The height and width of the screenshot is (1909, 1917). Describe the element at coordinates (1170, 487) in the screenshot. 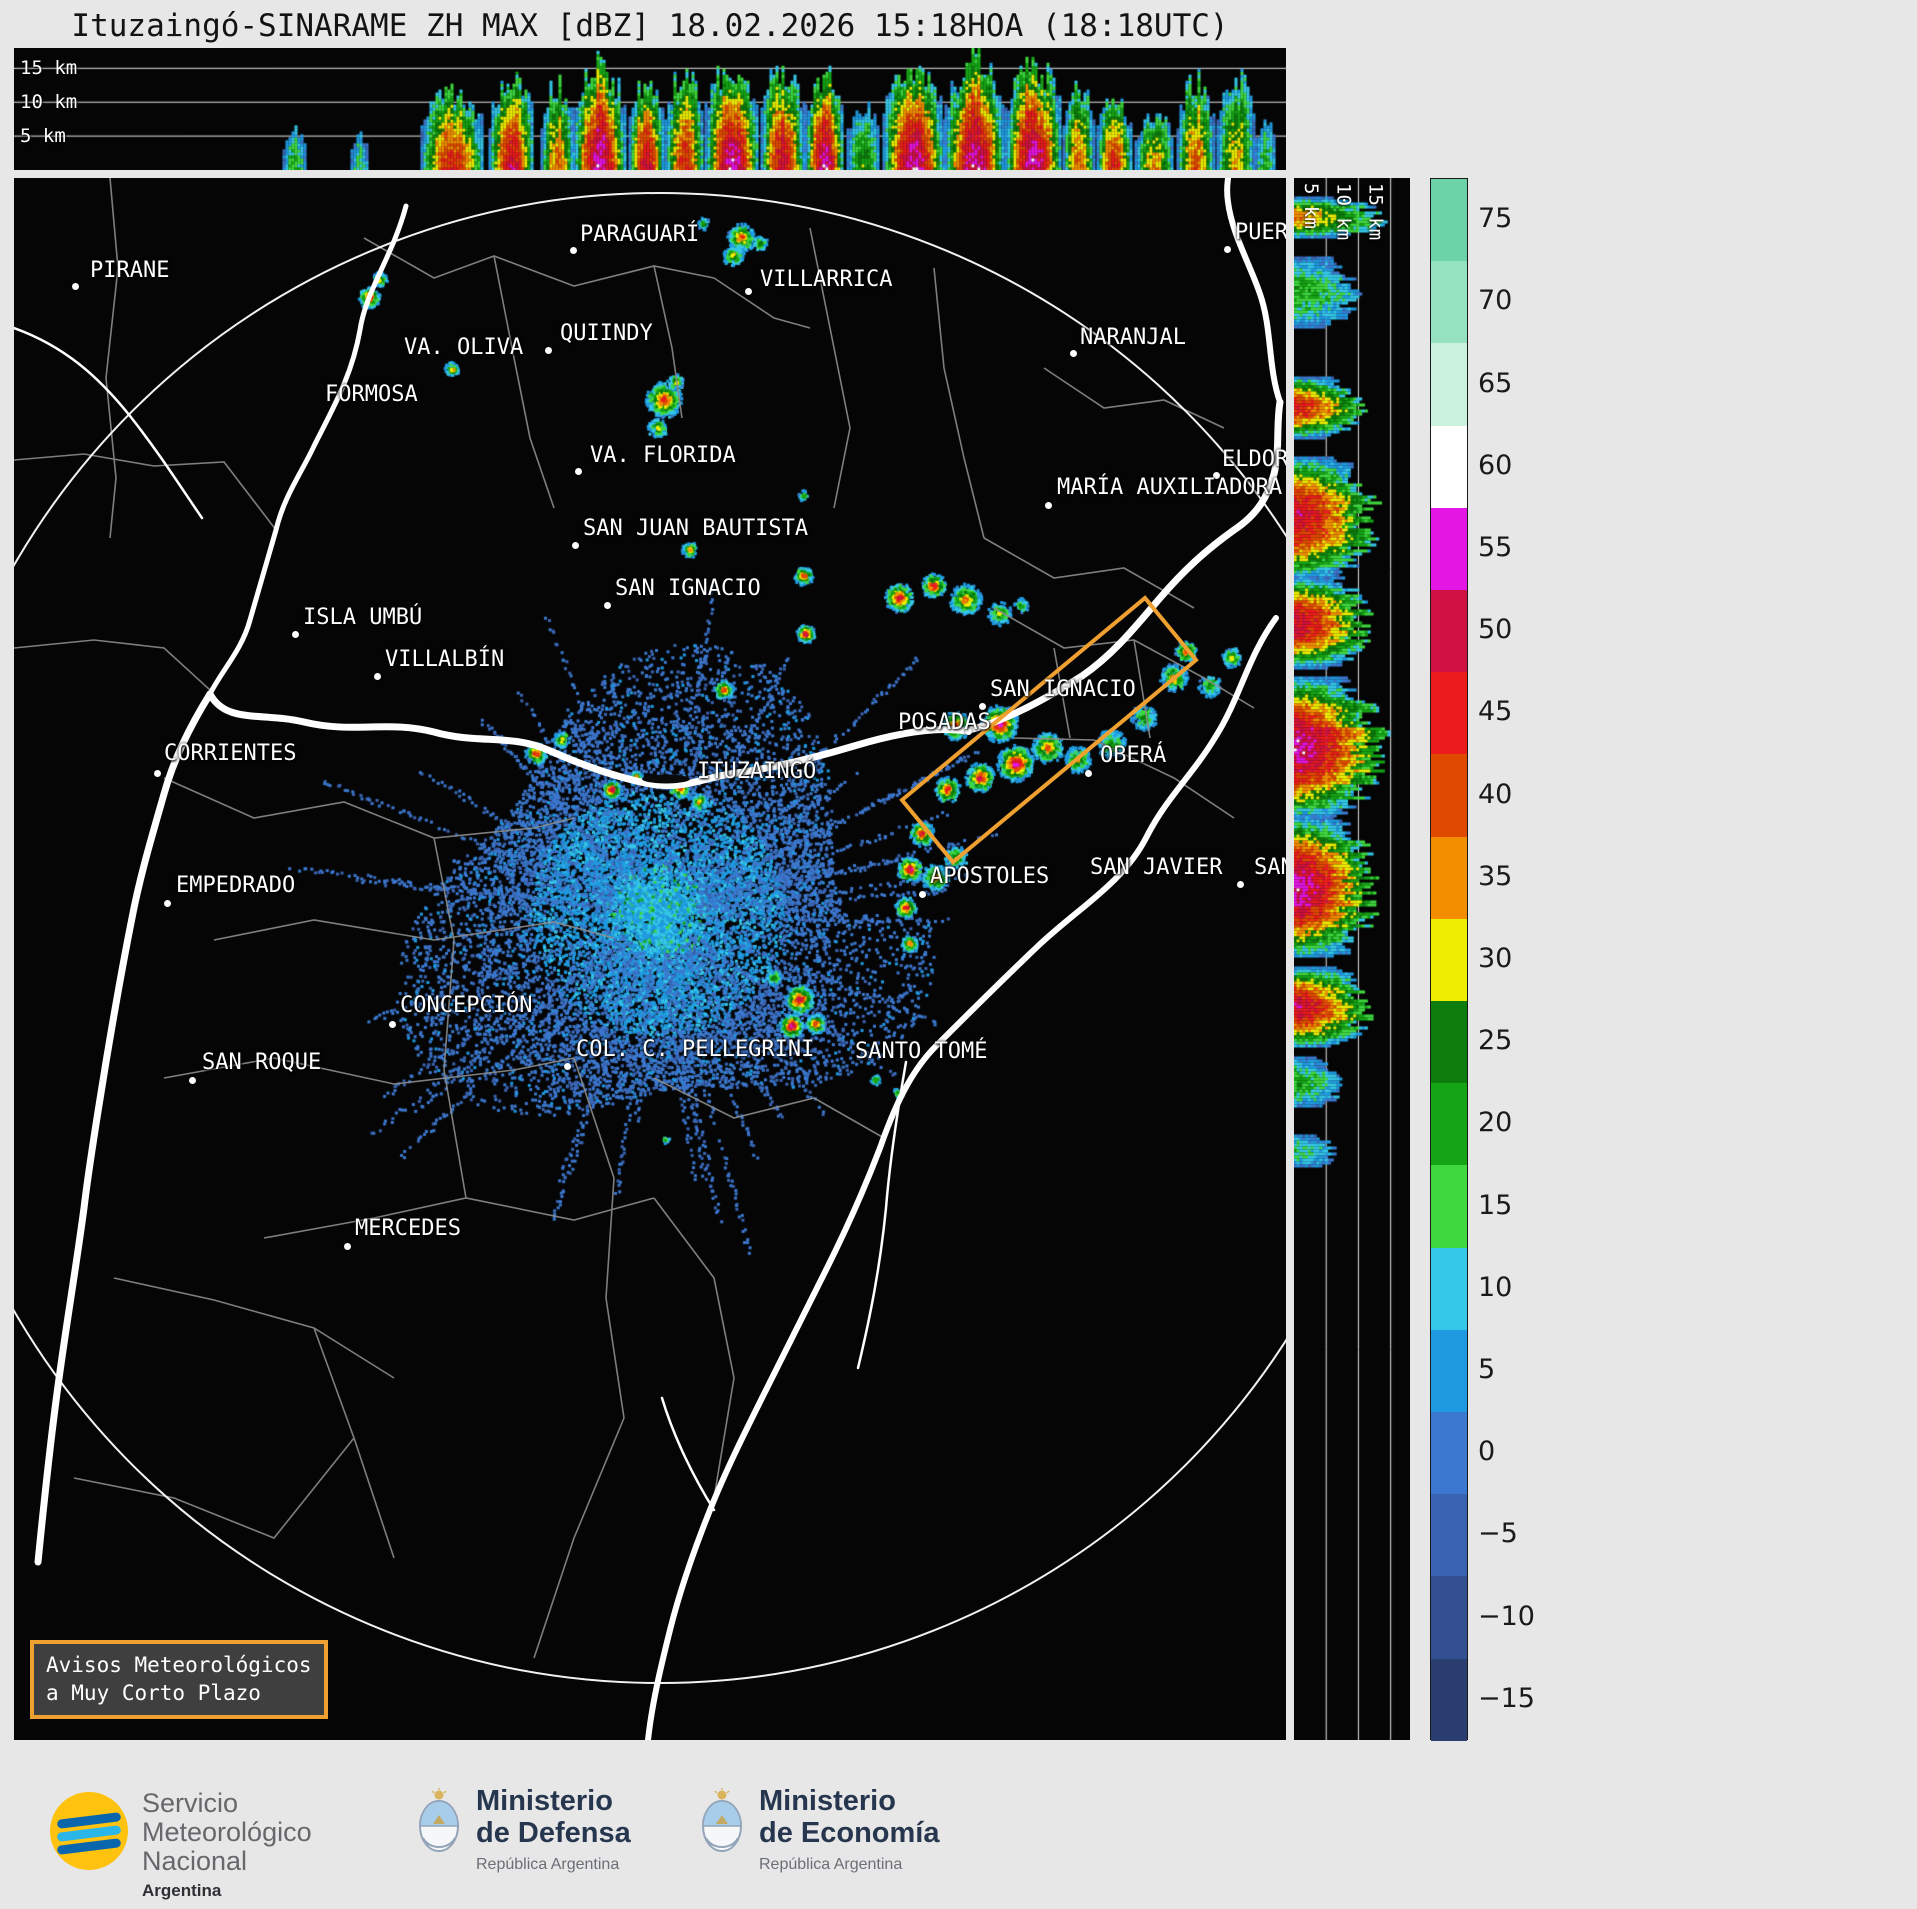

I see `city-label: MARÍA AUXILIADORA` at that location.